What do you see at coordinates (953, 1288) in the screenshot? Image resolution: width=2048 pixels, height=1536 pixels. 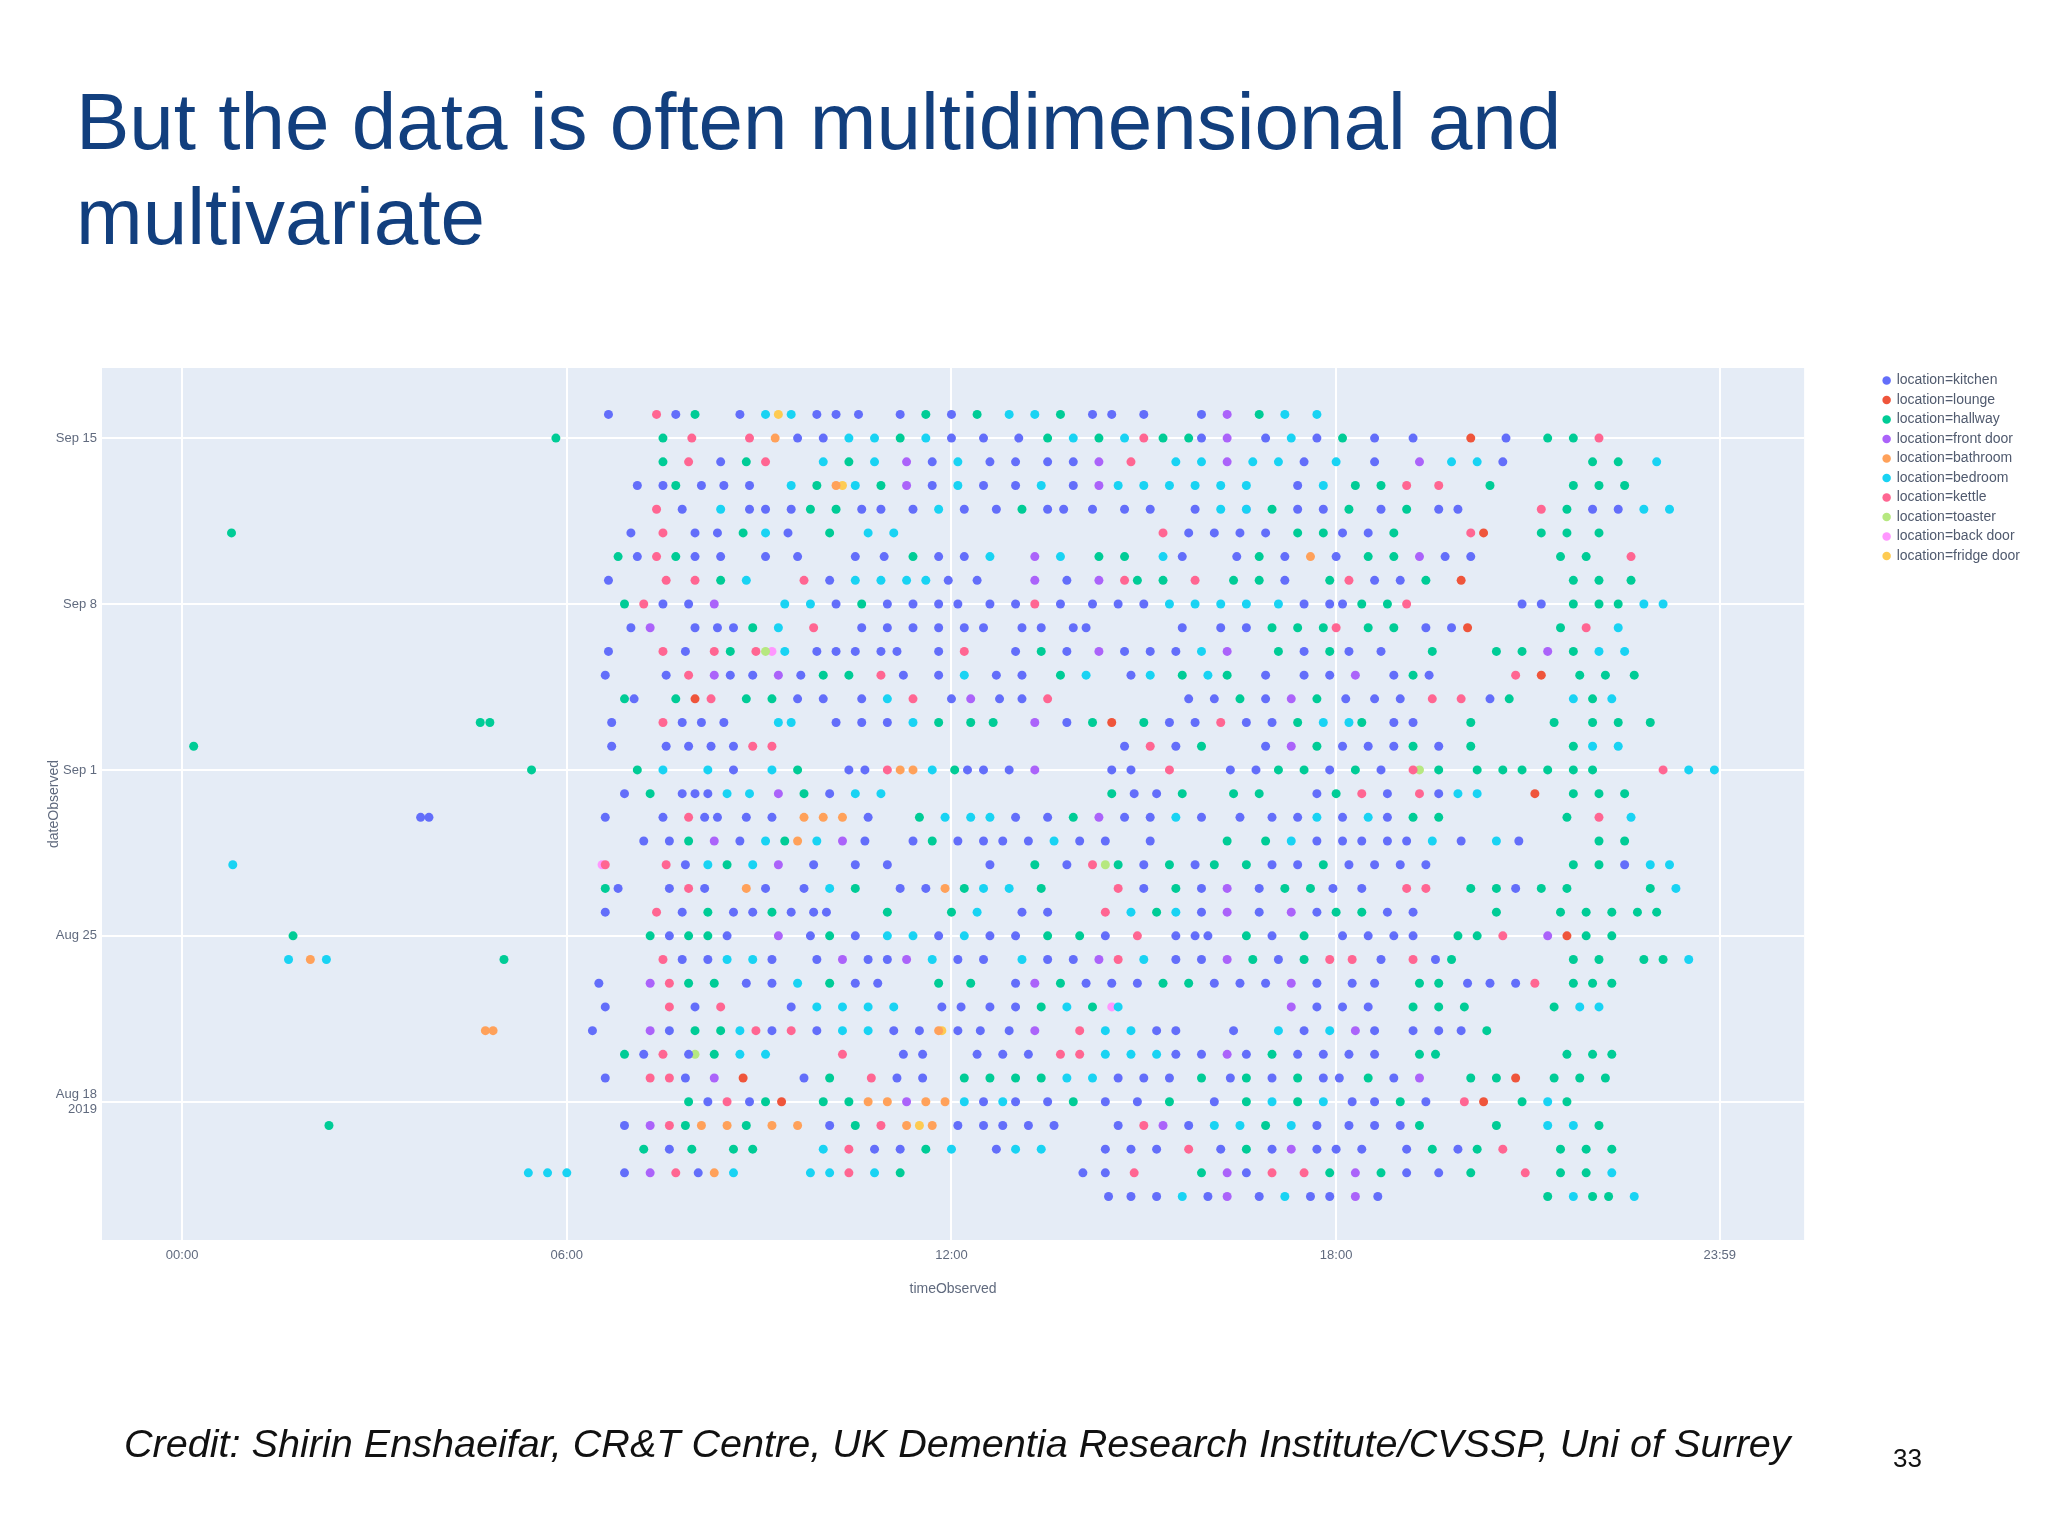 I see `x-axis-title: timeObserved` at bounding box center [953, 1288].